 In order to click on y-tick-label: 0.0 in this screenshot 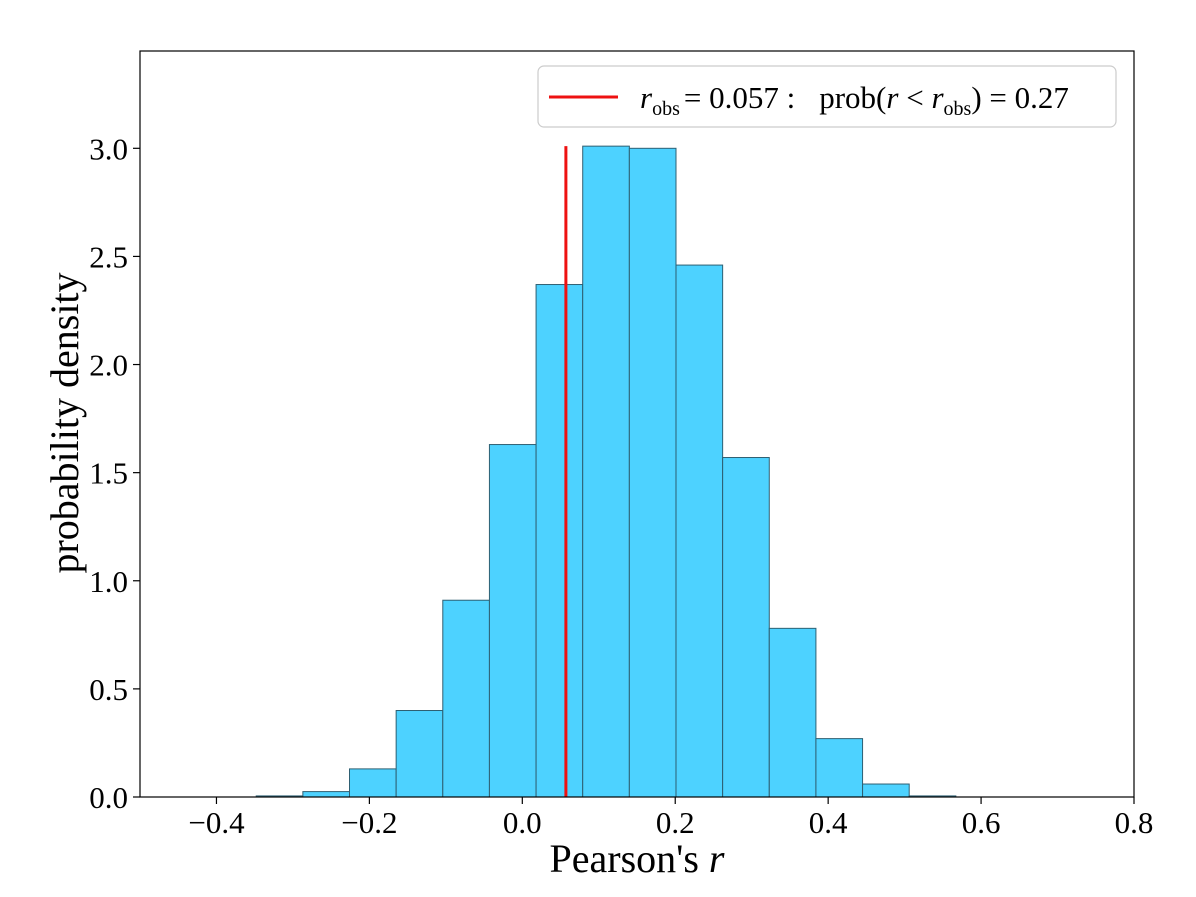, I will do `click(108, 797)`.